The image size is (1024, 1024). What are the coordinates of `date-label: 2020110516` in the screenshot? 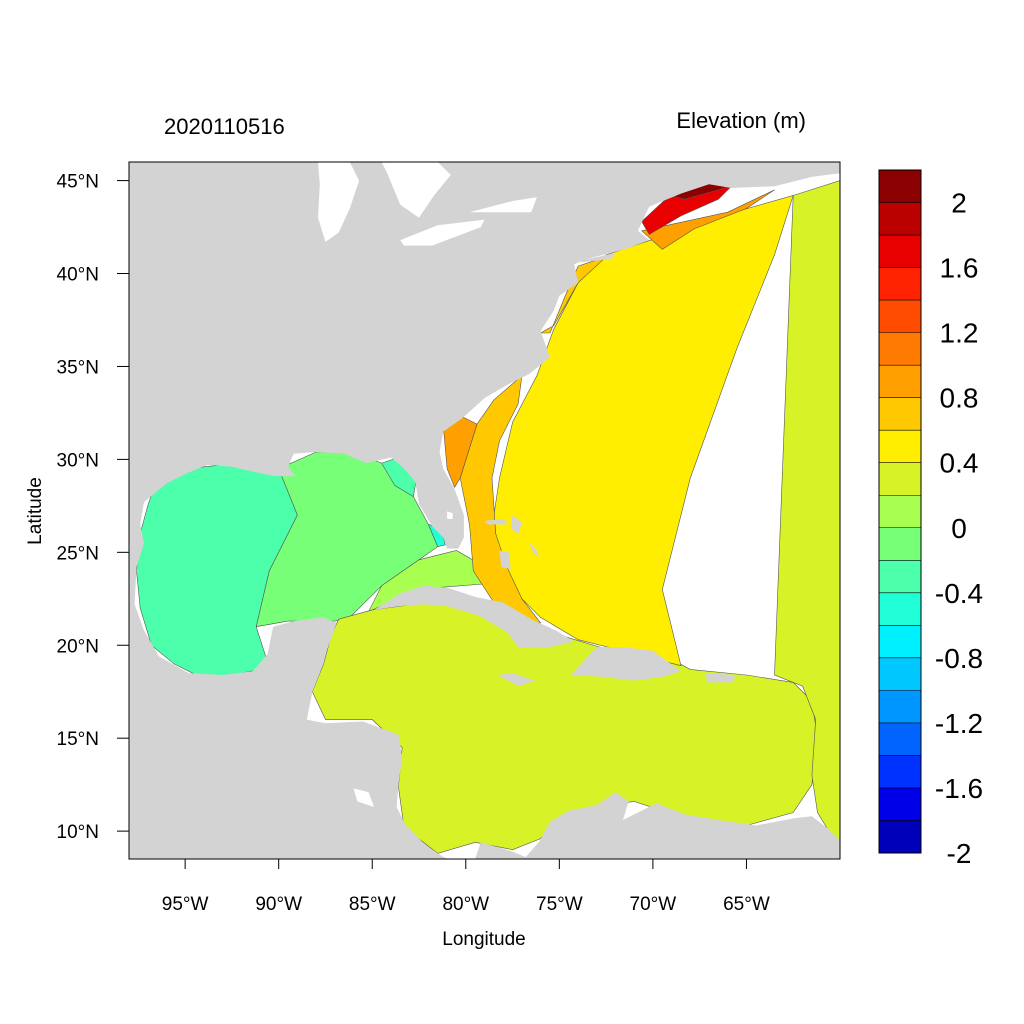 It's located at (224, 126).